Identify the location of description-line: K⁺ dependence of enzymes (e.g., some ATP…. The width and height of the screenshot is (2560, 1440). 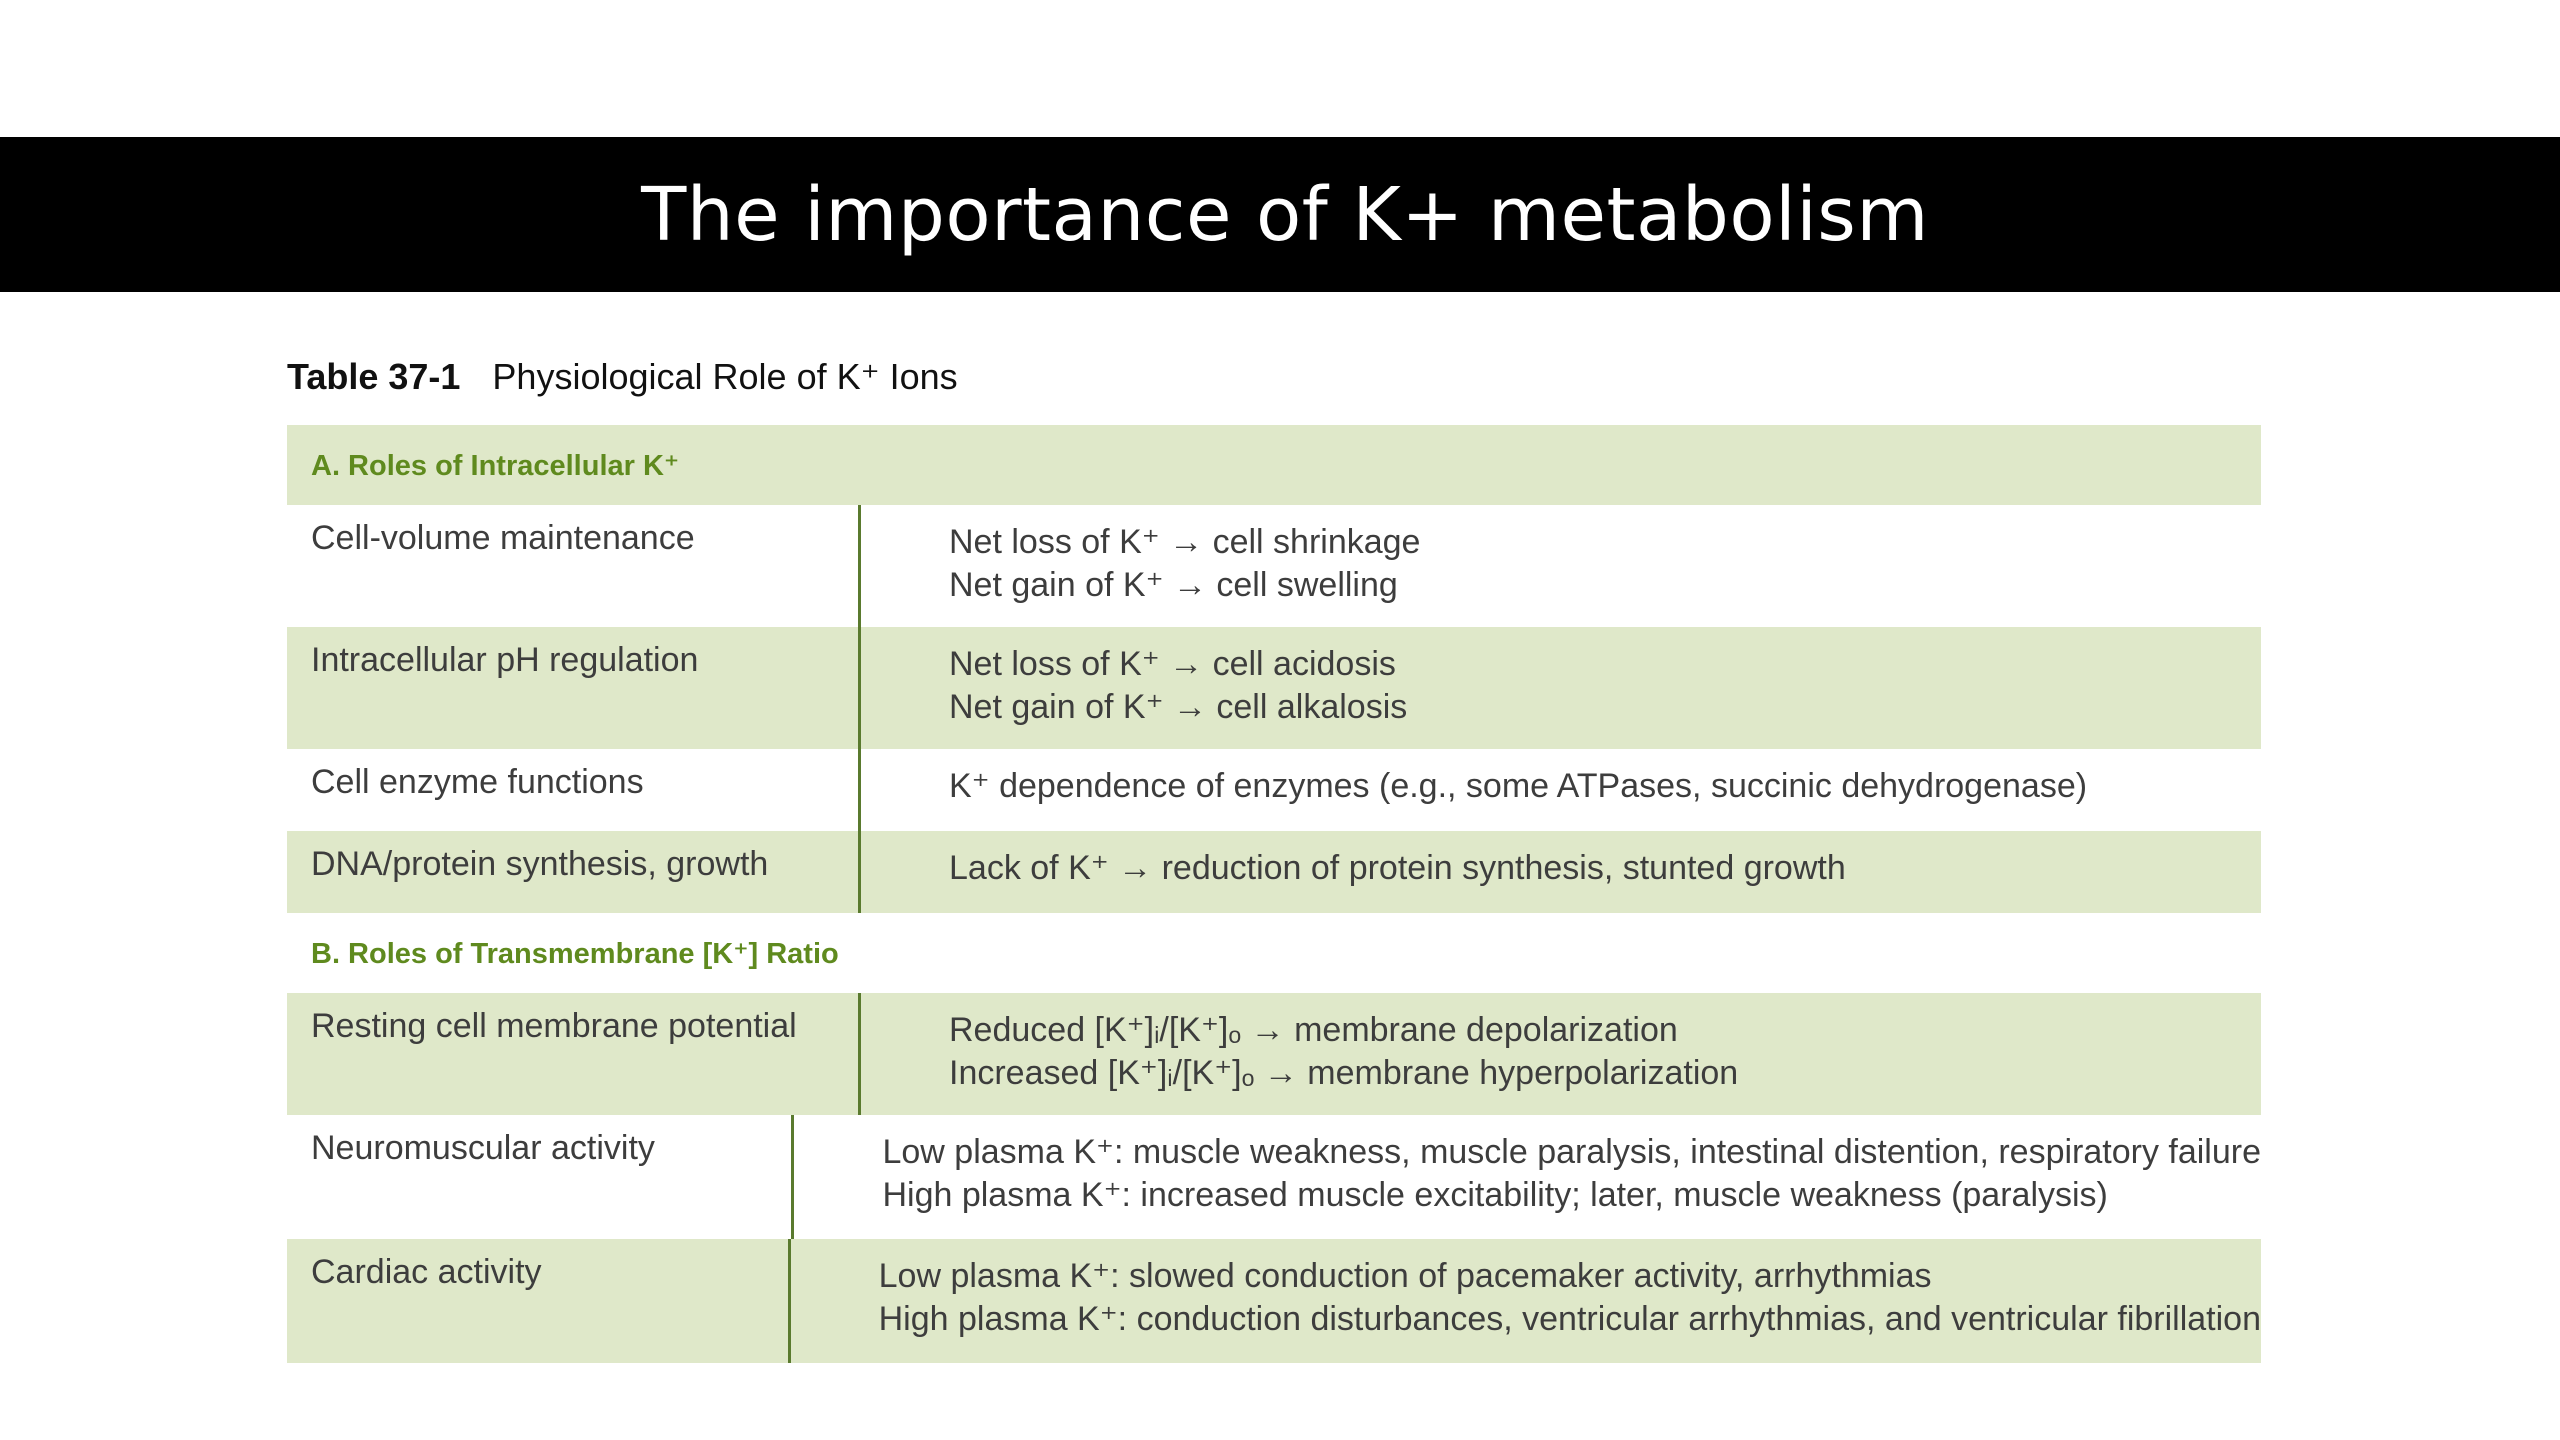
(1518, 786).